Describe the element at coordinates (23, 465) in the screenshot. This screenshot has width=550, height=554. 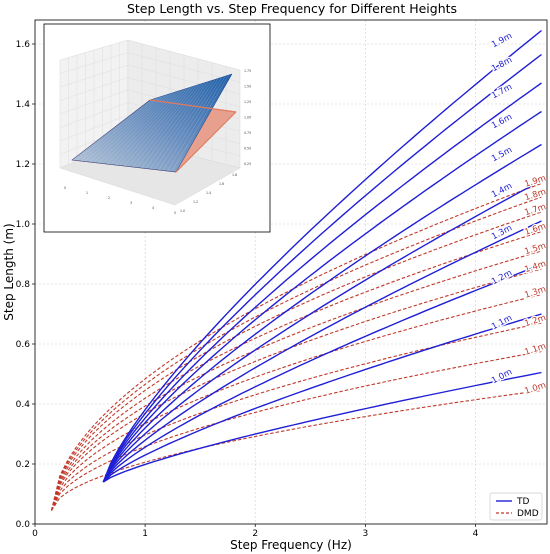
I see `y-tick-label: 0.2` at that location.